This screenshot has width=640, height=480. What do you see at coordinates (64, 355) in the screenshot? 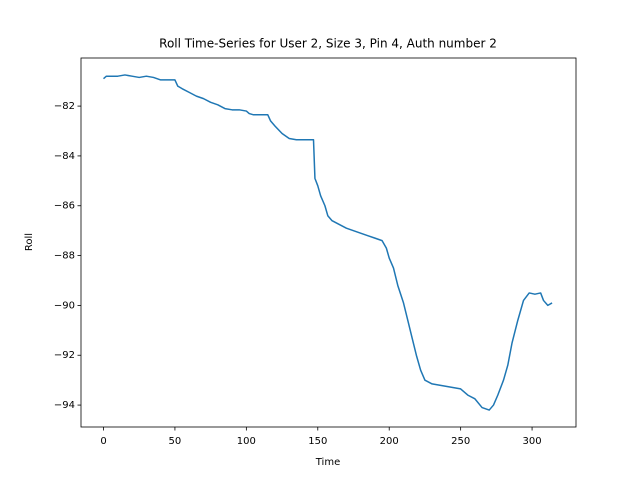
I see `y-tick-label: −92` at bounding box center [64, 355].